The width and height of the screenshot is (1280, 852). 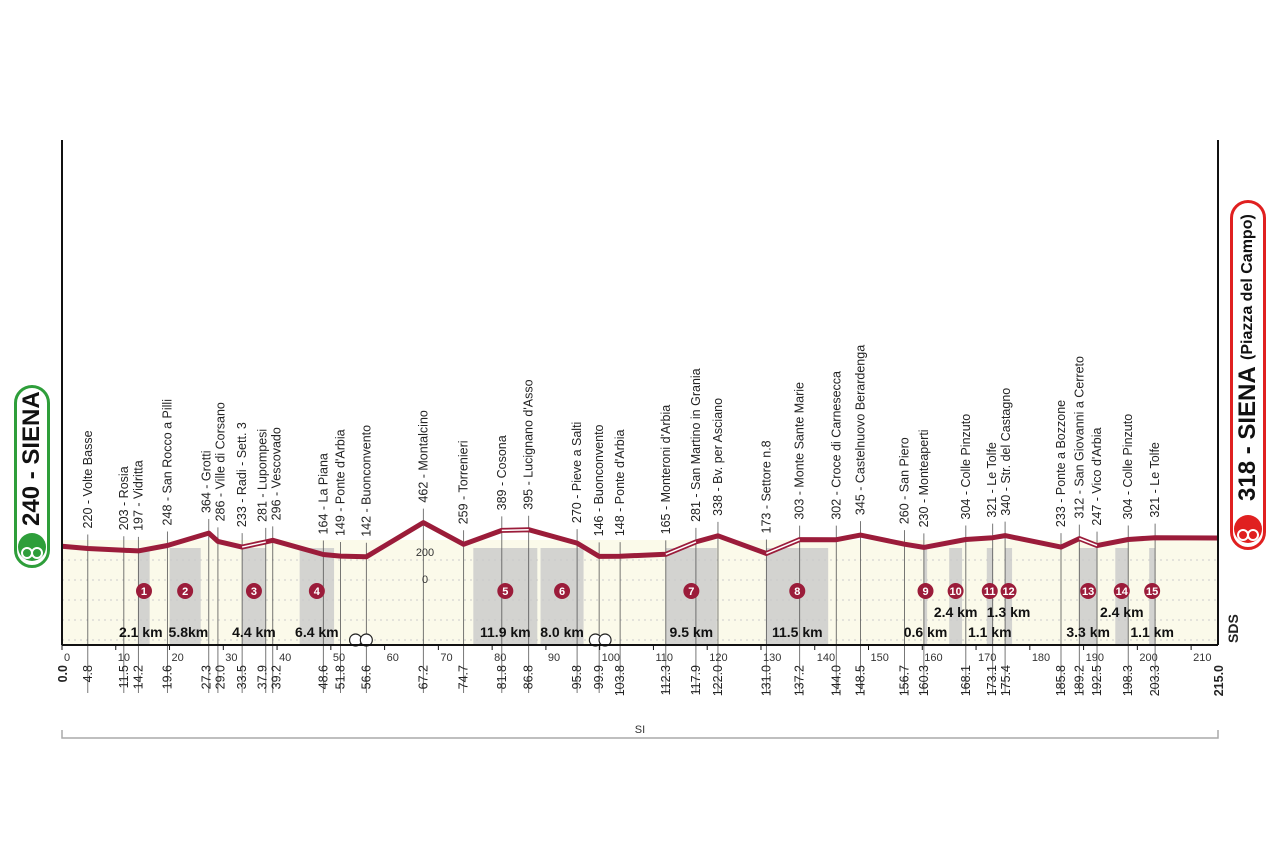 I want to click on waypoint-km: 189.2, so click(x=1079, y=680).